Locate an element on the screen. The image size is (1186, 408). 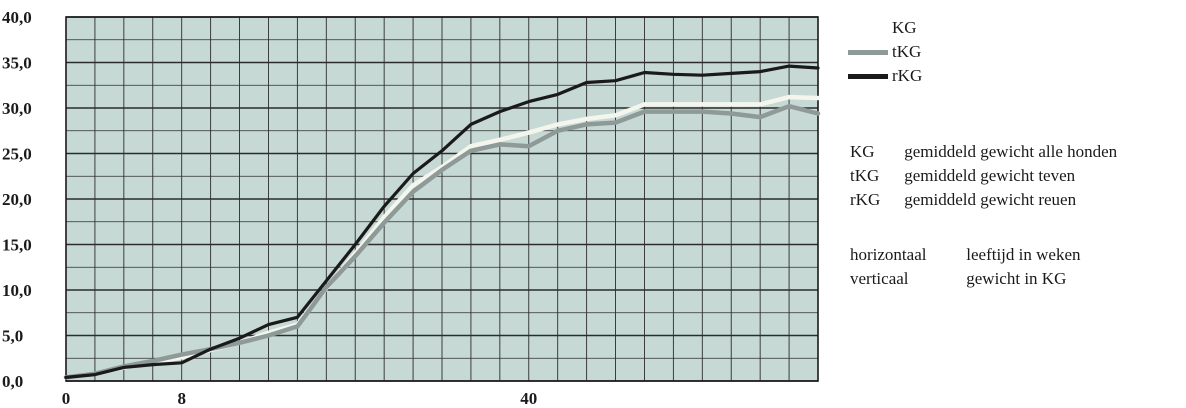
legend-swatch-tkg is located at coordinates (868, 52).